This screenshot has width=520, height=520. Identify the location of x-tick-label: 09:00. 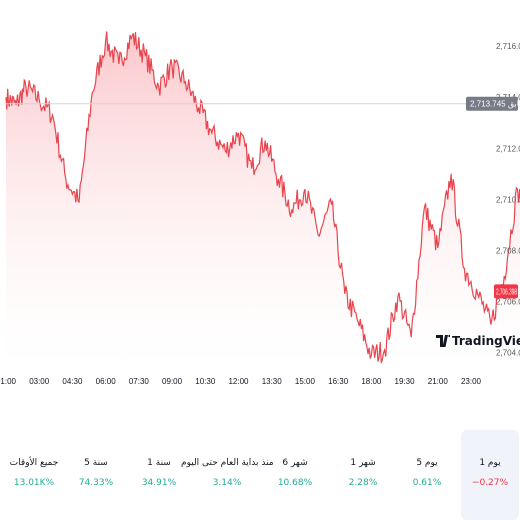
(172, 381).